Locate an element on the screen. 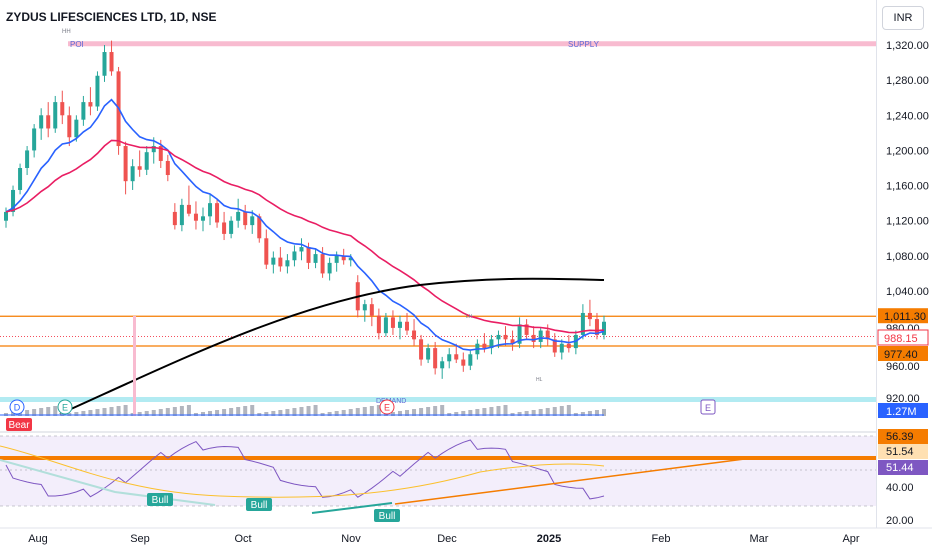  earnings-marker-feb: E is located at coordinates (708, 408).